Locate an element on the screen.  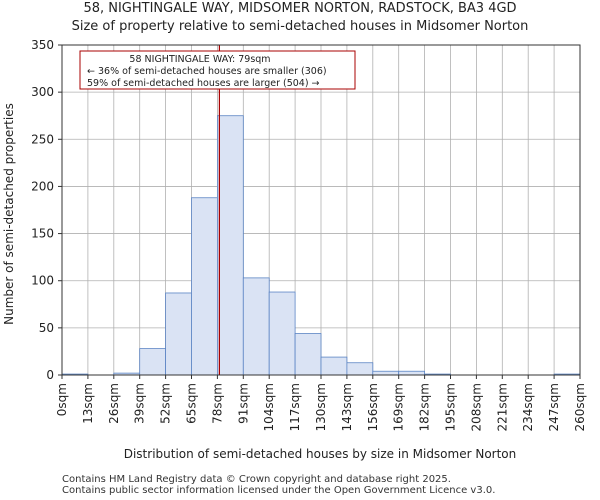
x-tick-label: 65sqm is located at coordinates (192, 403).